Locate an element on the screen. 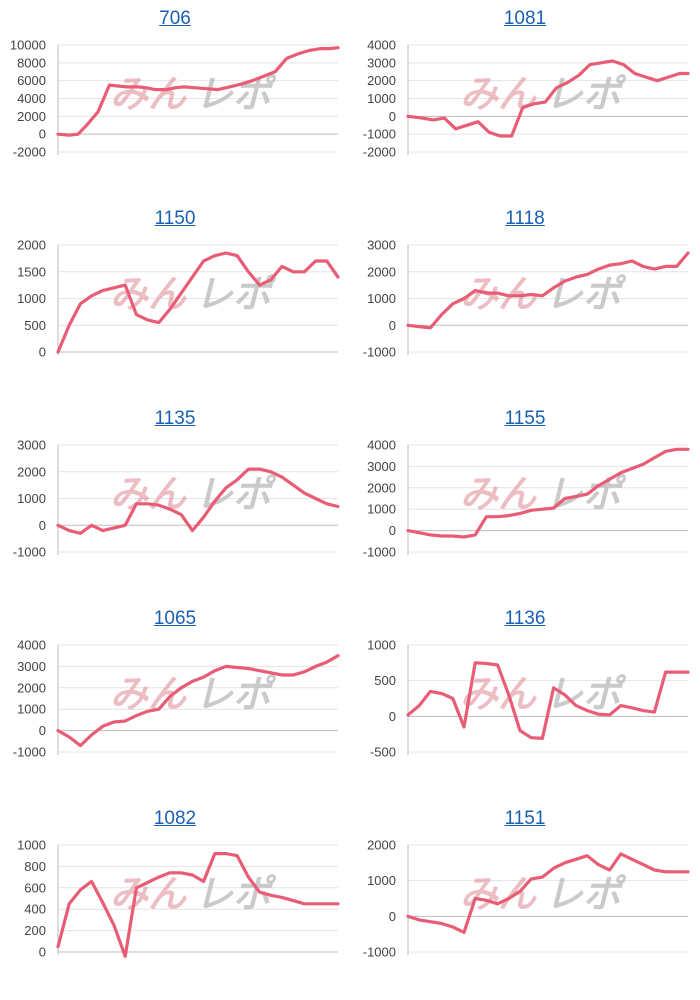 The height and width of the screenshot is (1000, 700). chart-title-link: 1118 is located at coordinates (525, 218).